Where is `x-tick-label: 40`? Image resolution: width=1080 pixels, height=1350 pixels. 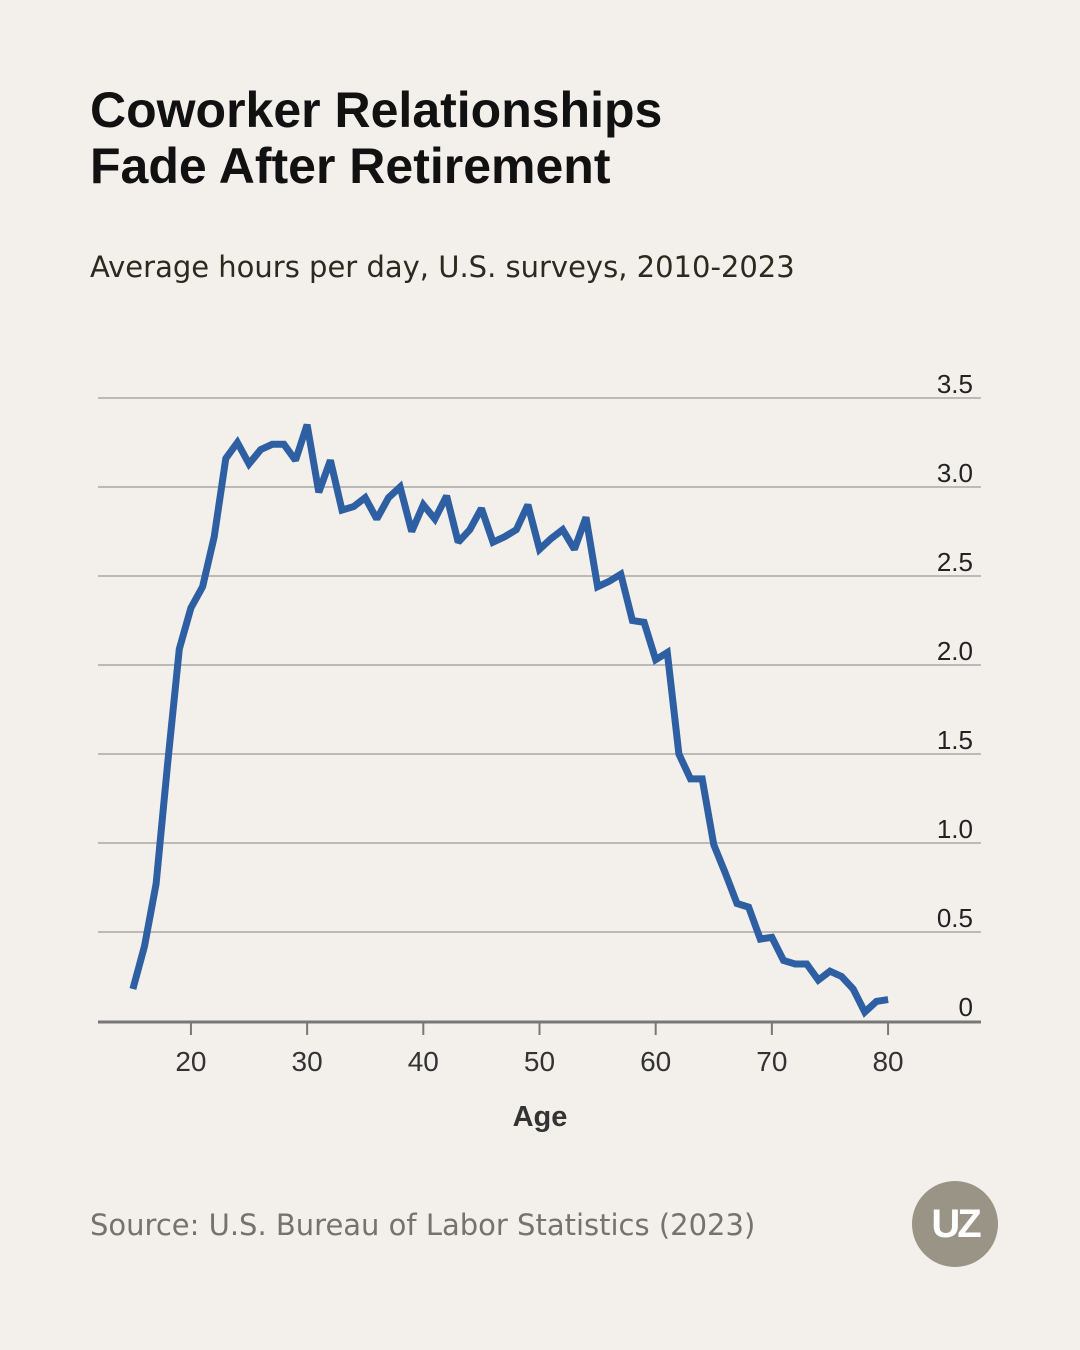
x-tick-label: 40 is located at coordinates (423, 1061).